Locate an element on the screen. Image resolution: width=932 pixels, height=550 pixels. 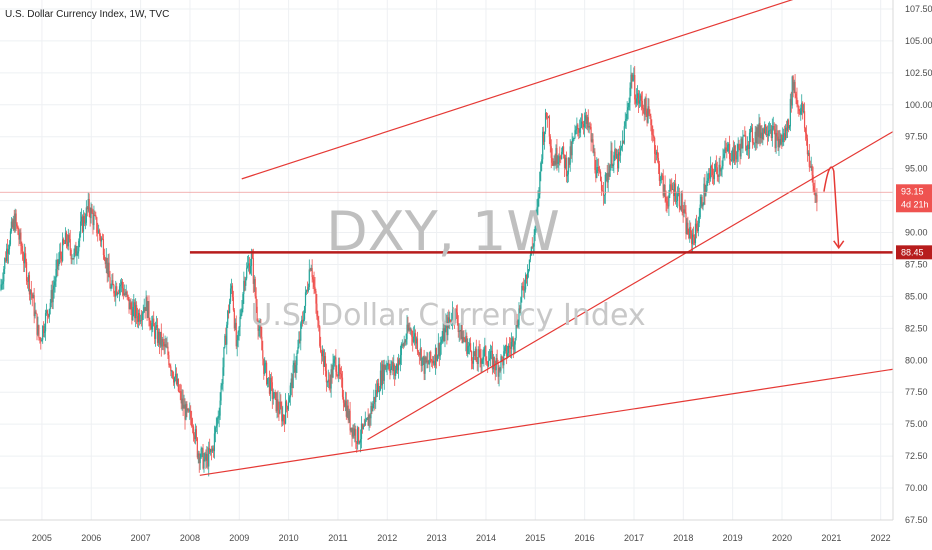
x-tick-label: 2009 is located at coordinates (239, 538).